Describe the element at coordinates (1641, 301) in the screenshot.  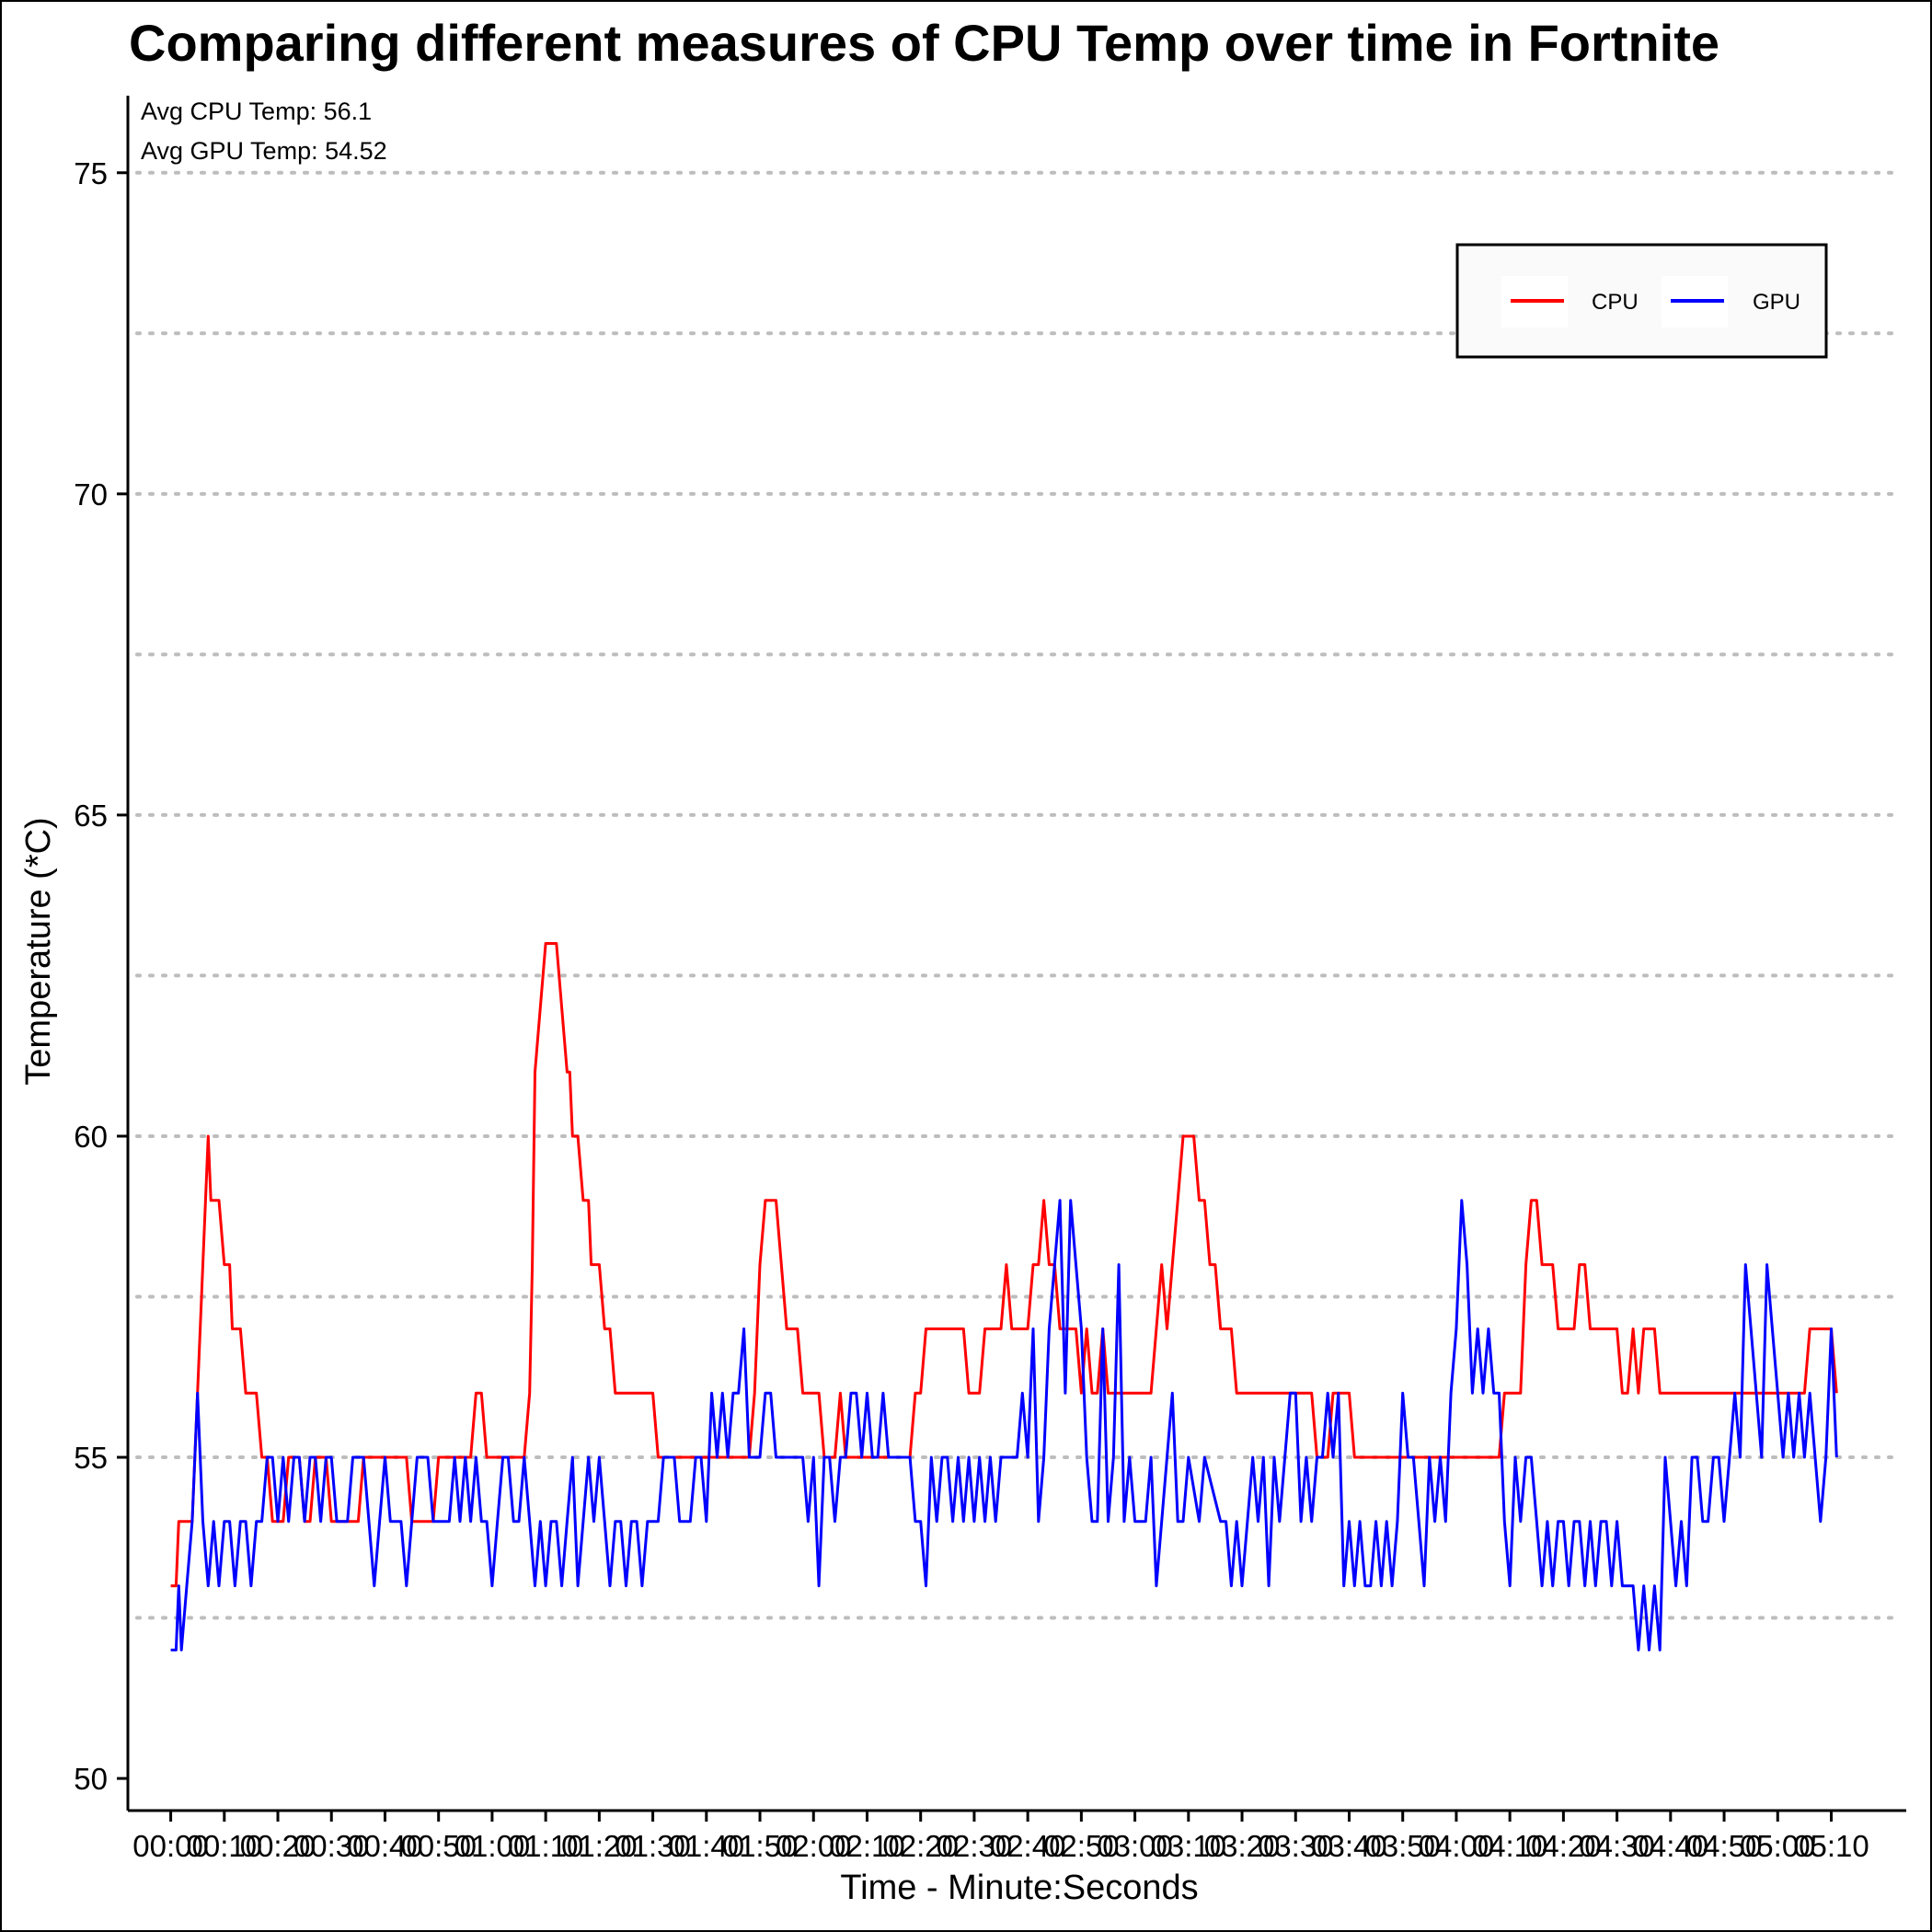
I see `legend: CPU GPU` at that location.